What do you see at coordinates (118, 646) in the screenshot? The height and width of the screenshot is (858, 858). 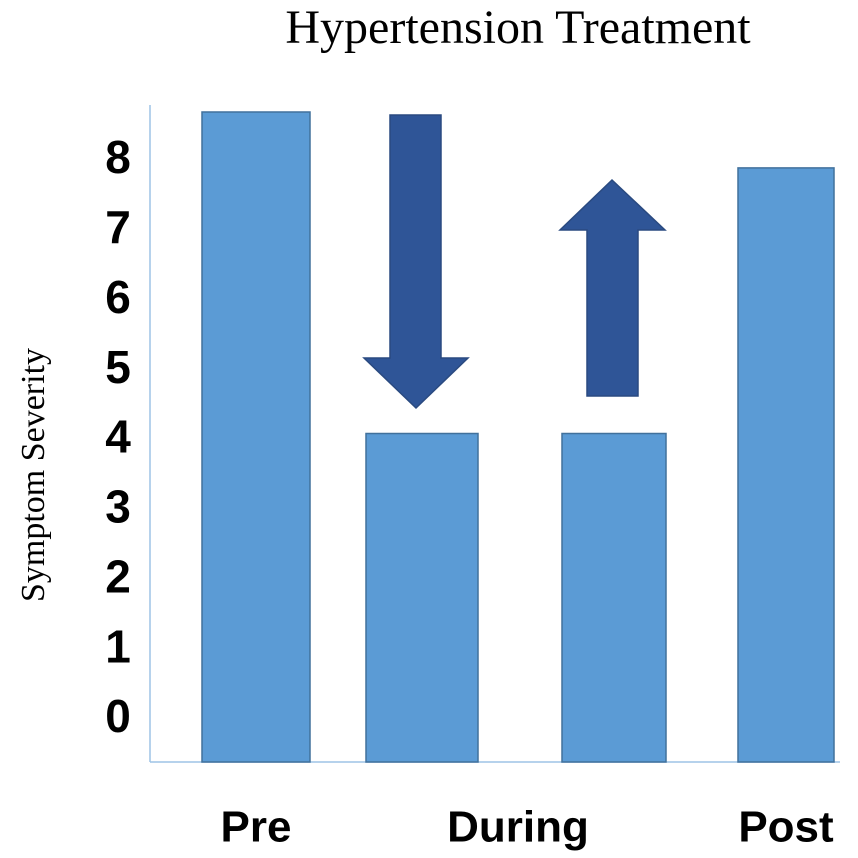 I see `y-tick-label: 1` at bounding box center [118, 646].